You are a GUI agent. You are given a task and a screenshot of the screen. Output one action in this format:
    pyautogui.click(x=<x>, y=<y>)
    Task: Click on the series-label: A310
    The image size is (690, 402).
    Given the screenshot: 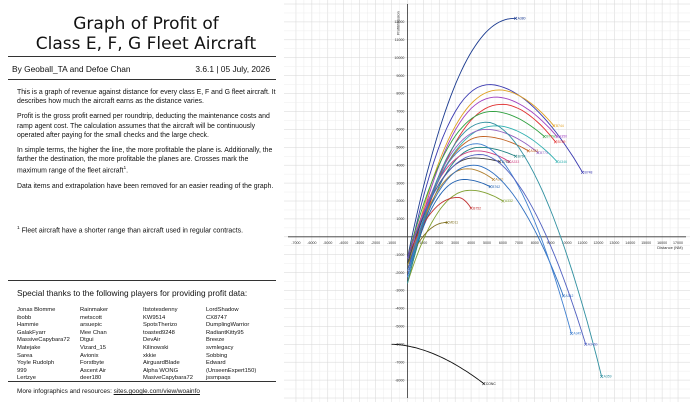 What is the action you would take?
    pyautogui.click(x=499, y=180)
    